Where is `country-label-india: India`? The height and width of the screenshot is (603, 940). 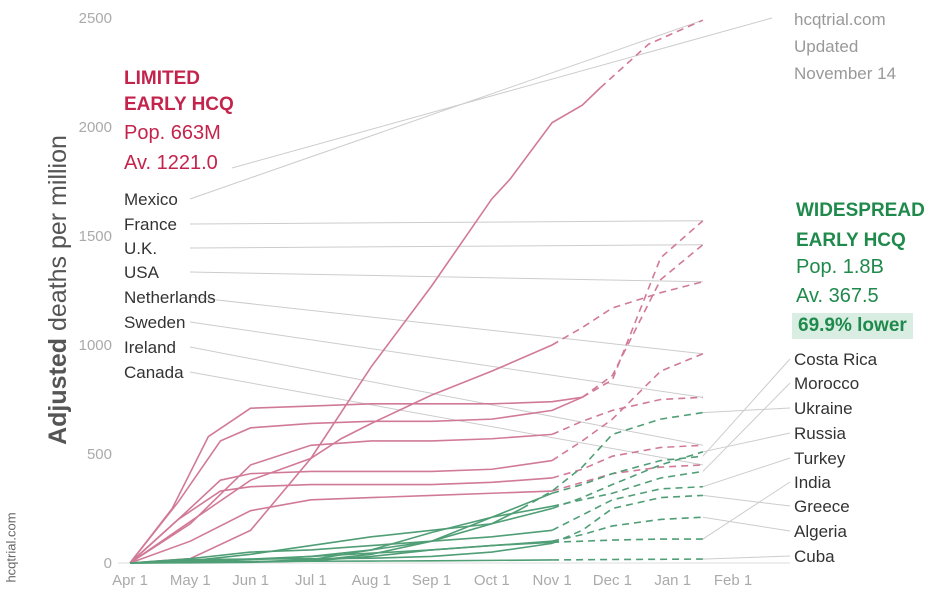 country-label-india: India is located at coordinates (812, 482).